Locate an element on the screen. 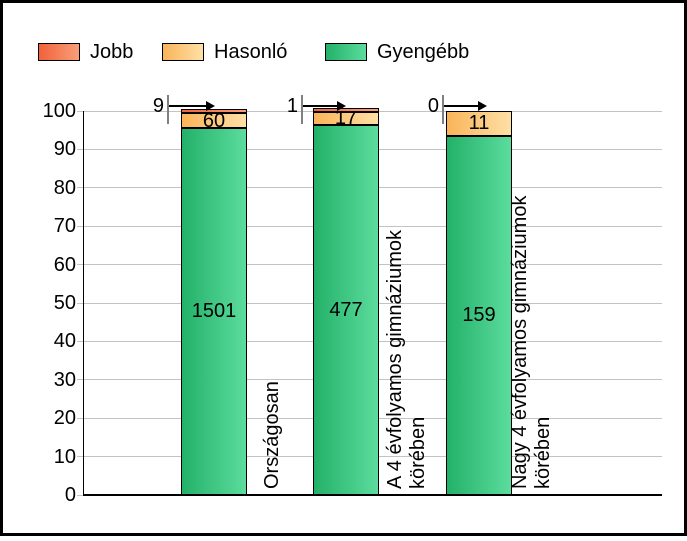 Image resolution: width=687 pixels, height=541 pixels. bar-segment-jobb is located at coordinates (346, 109).